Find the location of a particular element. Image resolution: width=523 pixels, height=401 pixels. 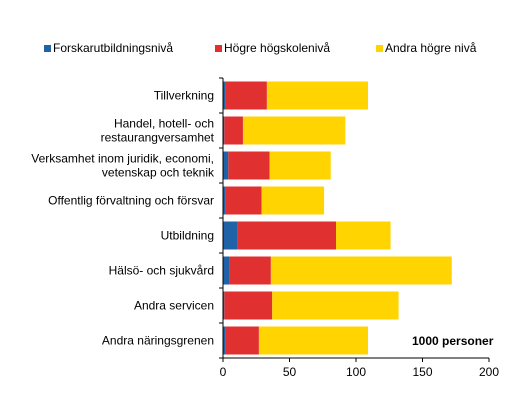

x-tick-label-2: 50 is located at coordinates (290, 372).